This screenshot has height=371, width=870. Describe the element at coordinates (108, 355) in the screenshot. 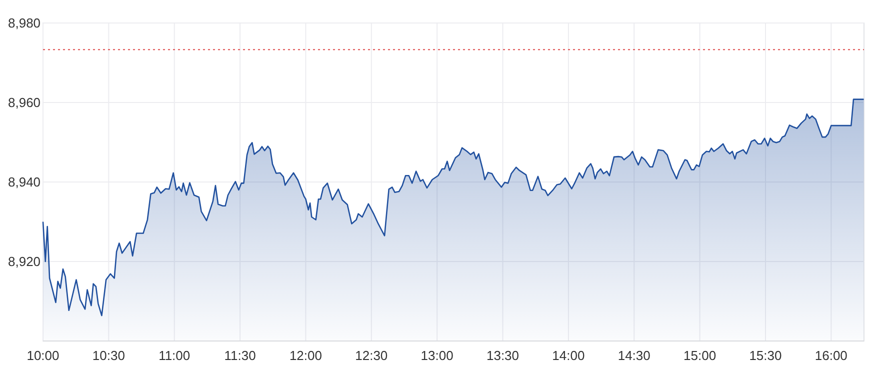

I see `x-tick-label: 10:30` at that location.